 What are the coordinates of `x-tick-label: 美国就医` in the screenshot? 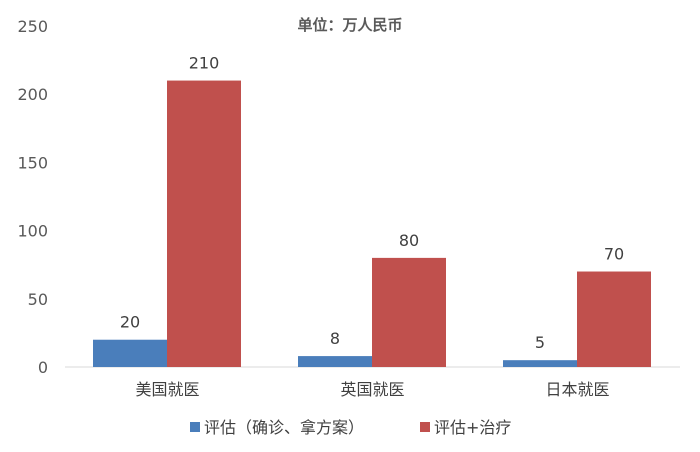 It's located at (167, 389).